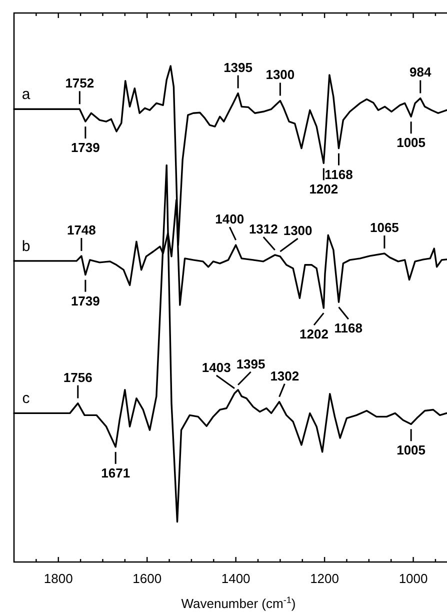 The image size is (447, 613). Describe the element at coordinates (58, 578) in the screenshot. I see `x-tick-label: 1800` at that location.